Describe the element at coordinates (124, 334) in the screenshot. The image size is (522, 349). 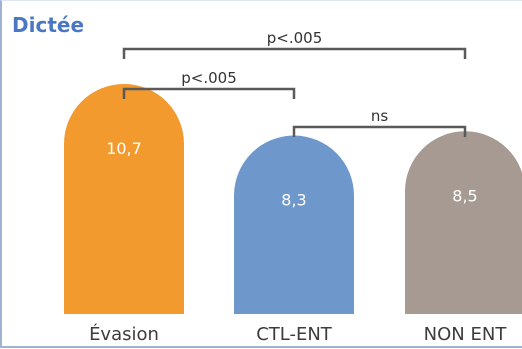
I see `category-label-0: Évasion` at that location.